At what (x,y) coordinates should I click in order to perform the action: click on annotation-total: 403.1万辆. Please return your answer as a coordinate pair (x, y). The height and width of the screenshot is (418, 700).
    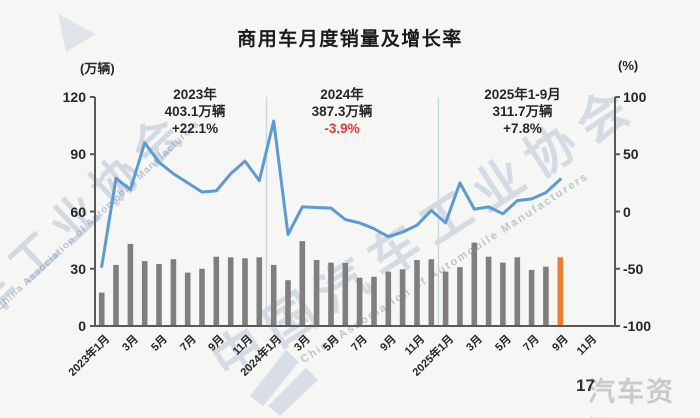
    Looking at the image, I should click on (195, 111).